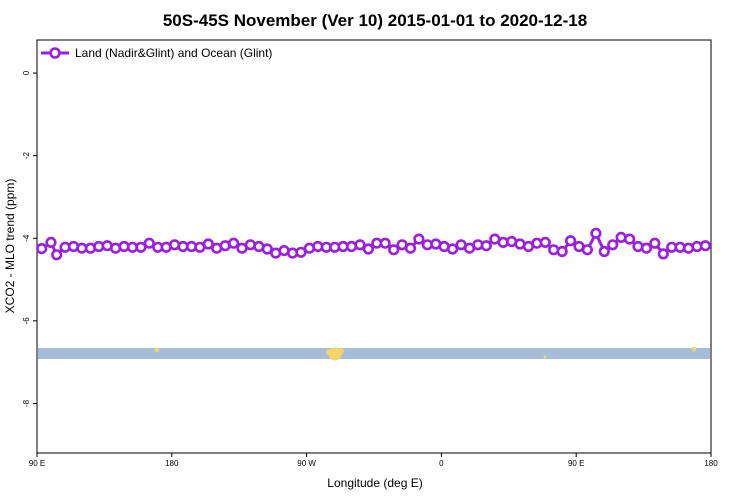  Describe the element at coordinates (10, 246) in the screenshot. I see `y-axis-label: XCO2 - MLO trend (ppm)` at that location.